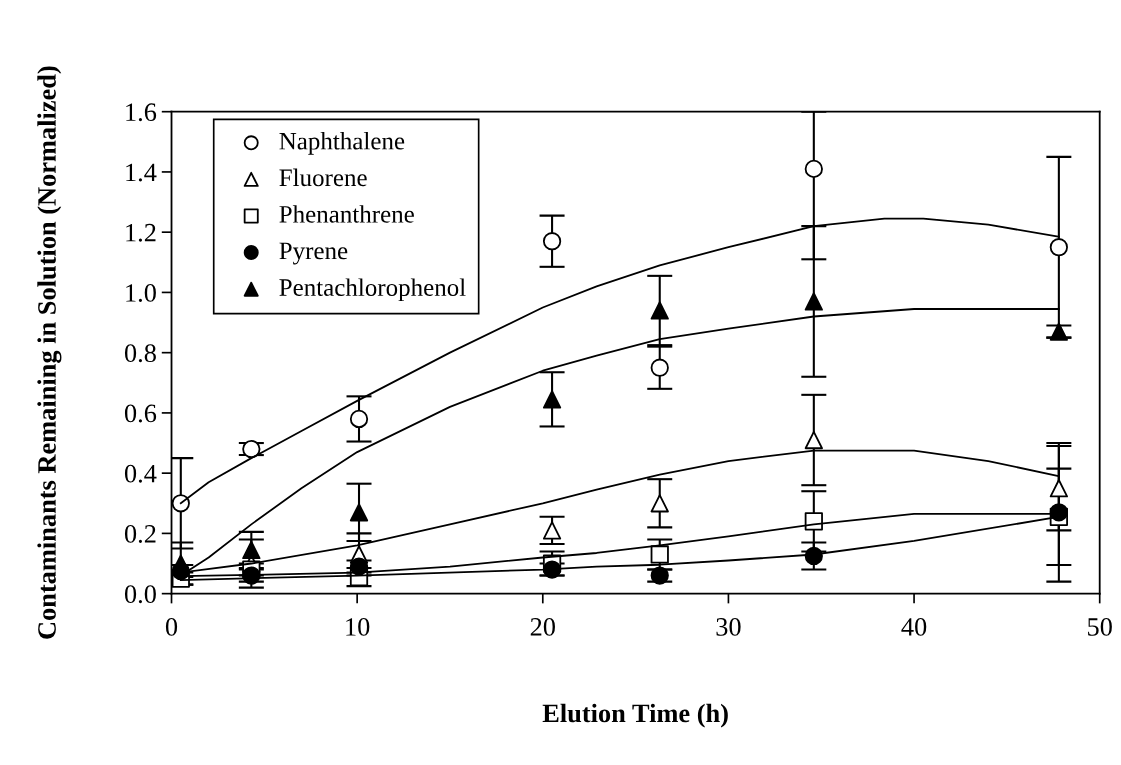 This screenshot has width=1121, height=765. Describe the element at coordinates (49, 352) in the screenshot. I see `y-axis-title: Contaminants Remaining in Solution (Normalized)` at that location.